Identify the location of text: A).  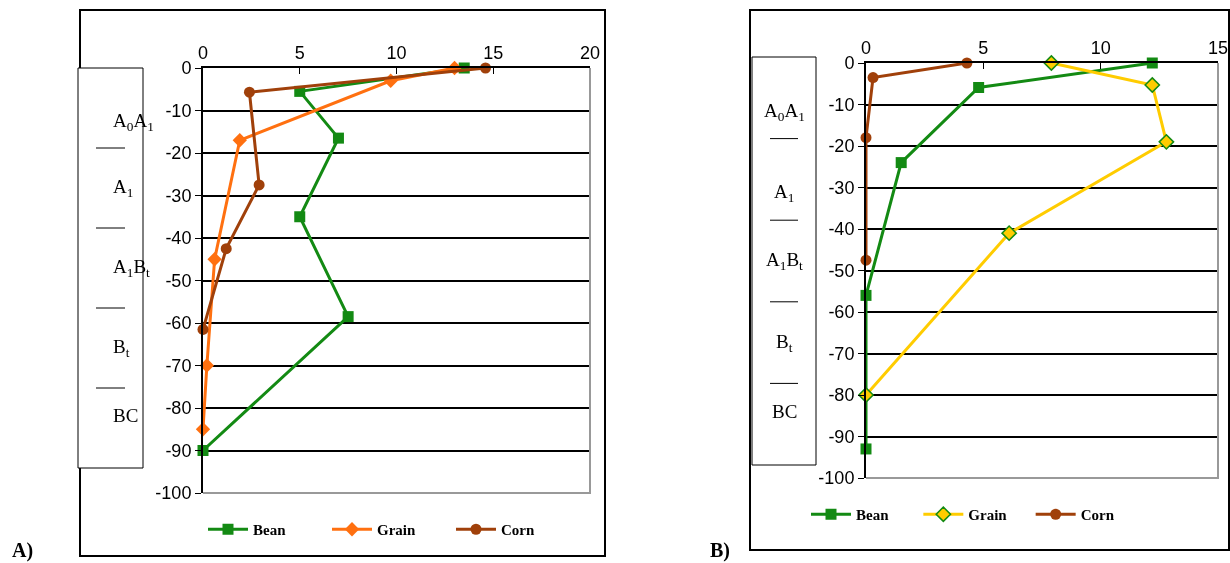
(23, 550).